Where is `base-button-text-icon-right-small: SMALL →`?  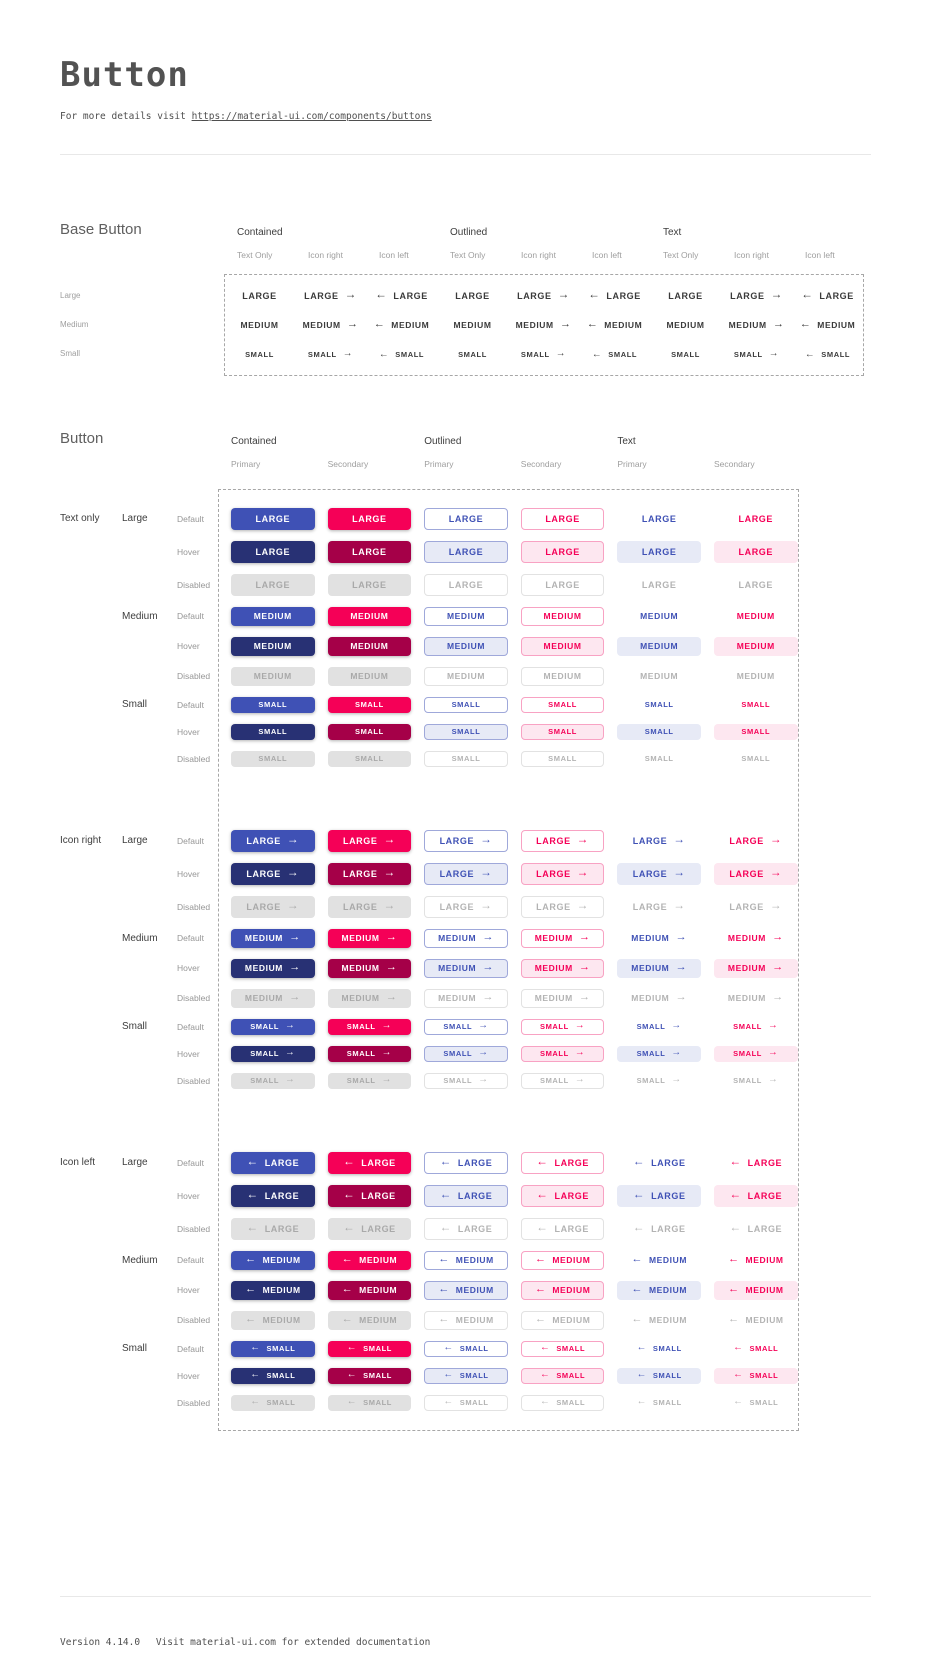
base-button-text-icon-right-small: SMALL → is located at coordinates (756, 355).